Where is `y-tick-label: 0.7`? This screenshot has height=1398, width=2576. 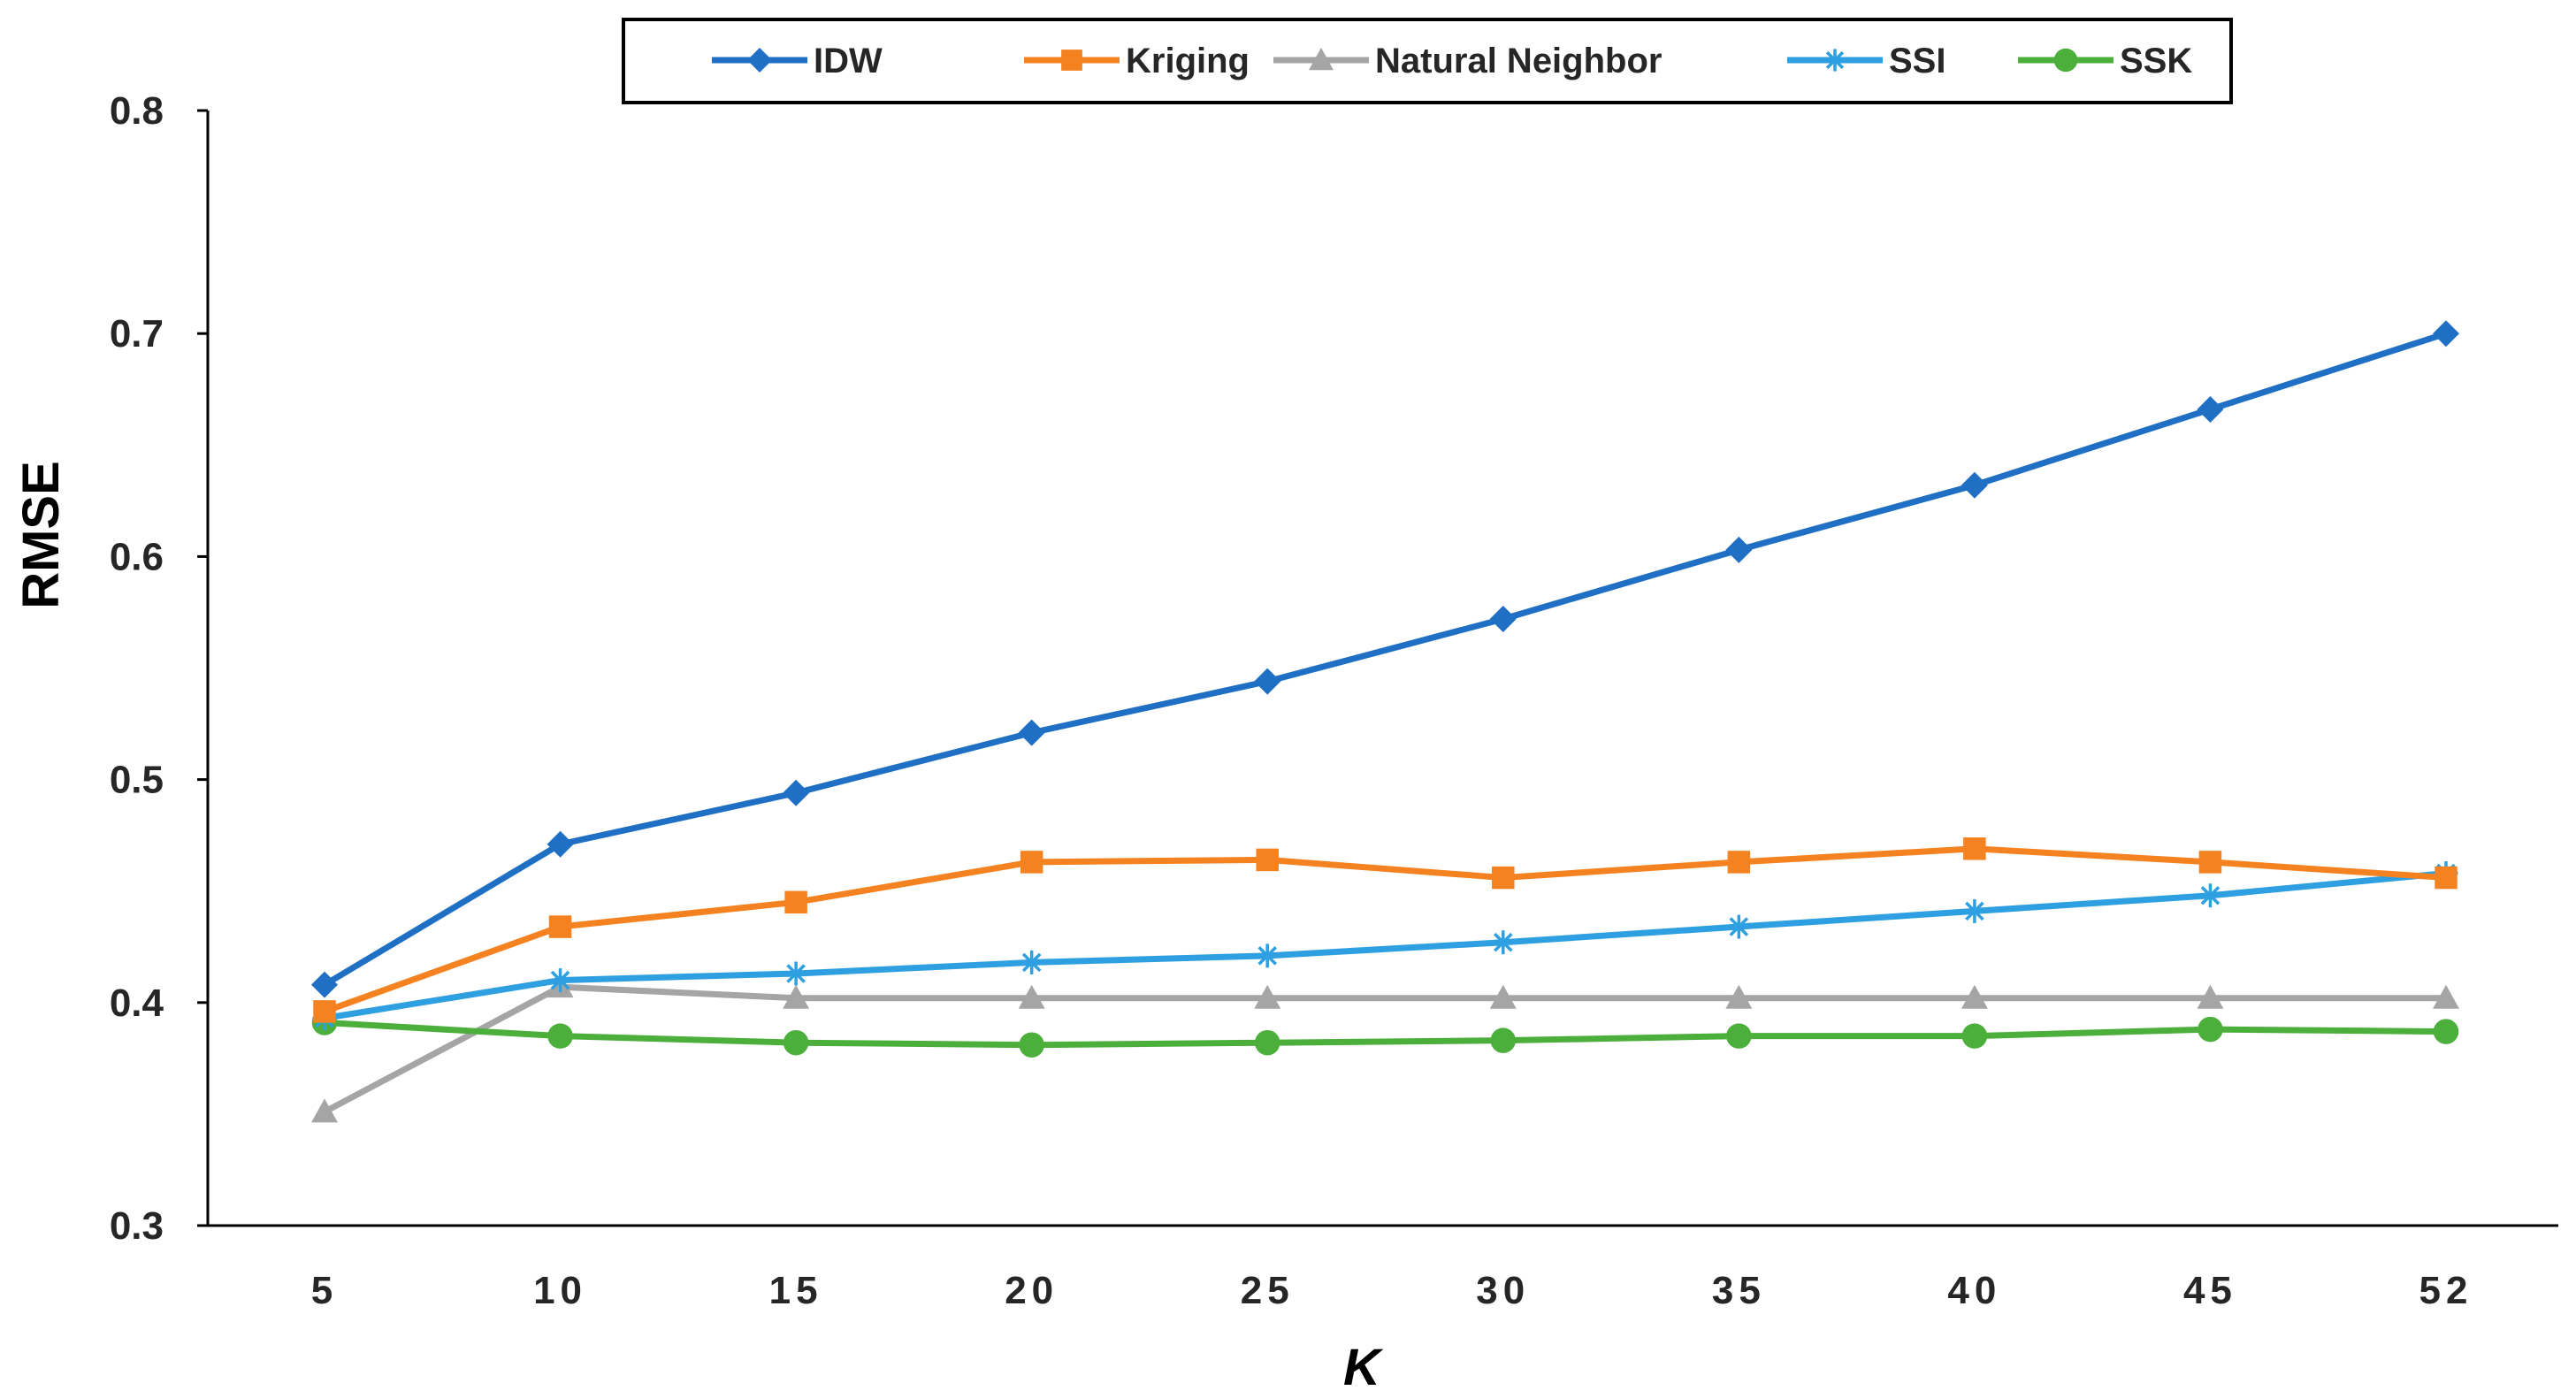 y-tick-label: 0.7 is located at coordinates (137, 334).